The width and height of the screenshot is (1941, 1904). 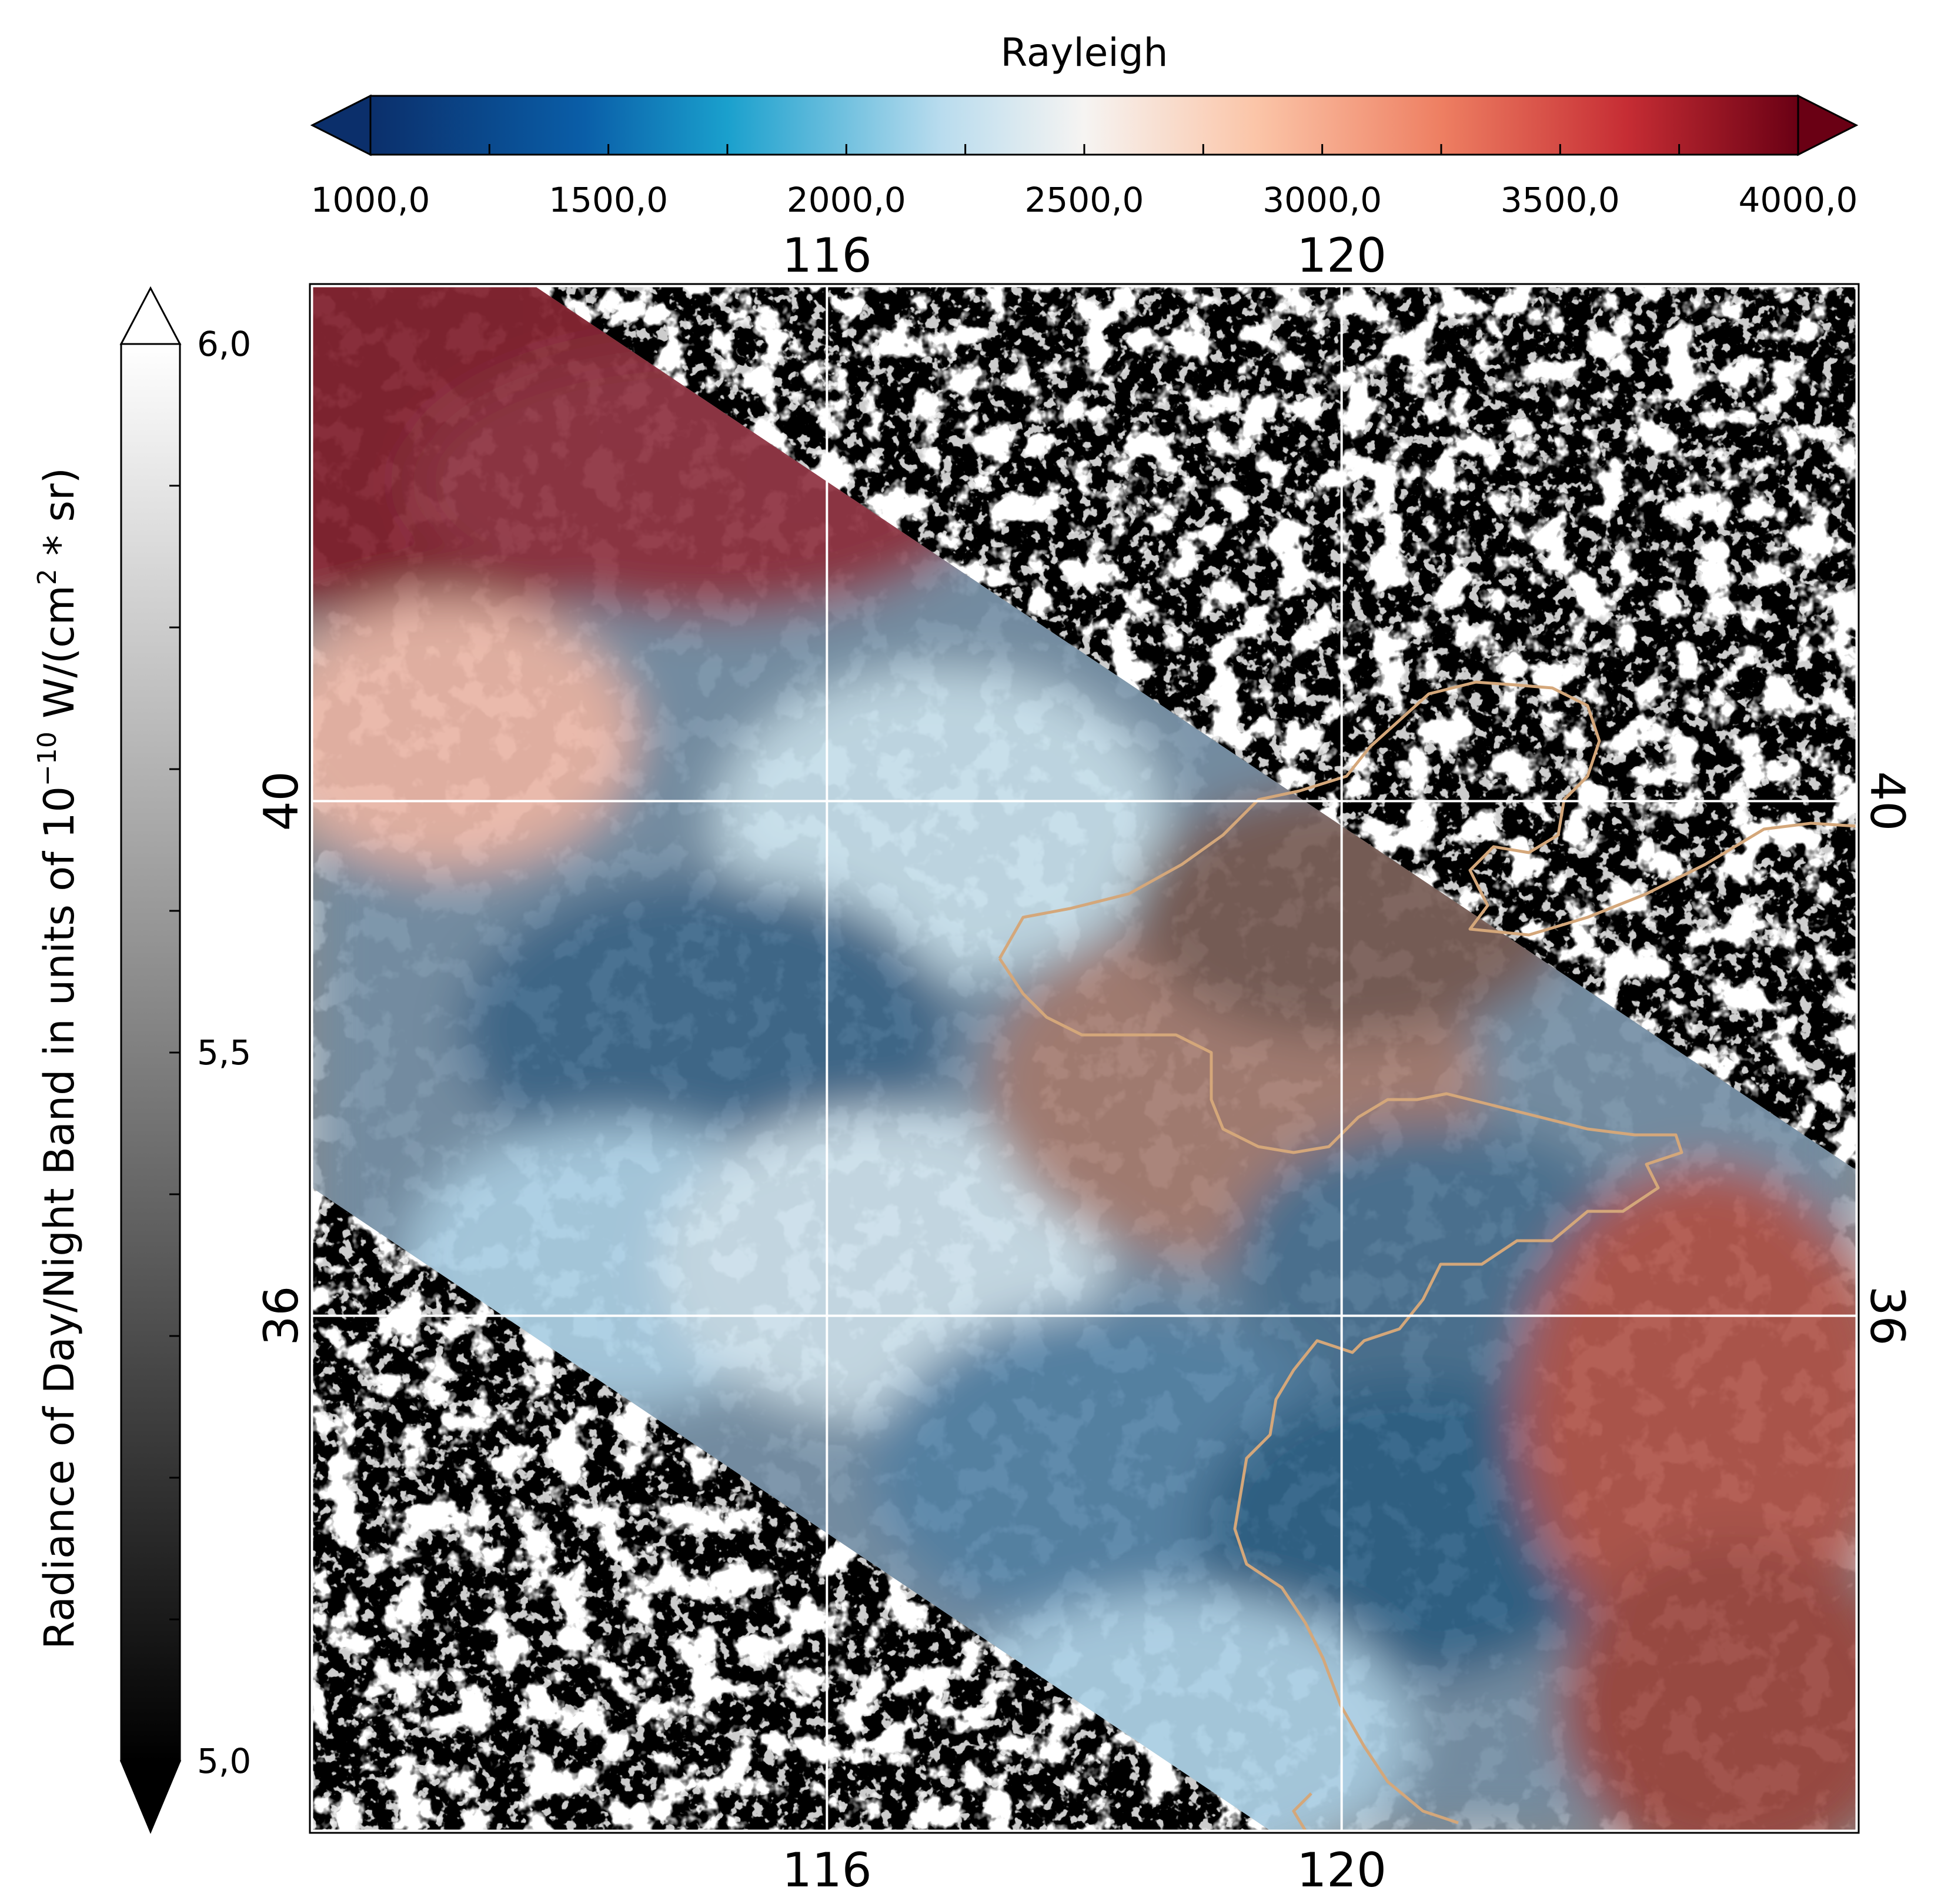 I want to click on left-colorbar-low-extend, so click(x=150, y=1797).